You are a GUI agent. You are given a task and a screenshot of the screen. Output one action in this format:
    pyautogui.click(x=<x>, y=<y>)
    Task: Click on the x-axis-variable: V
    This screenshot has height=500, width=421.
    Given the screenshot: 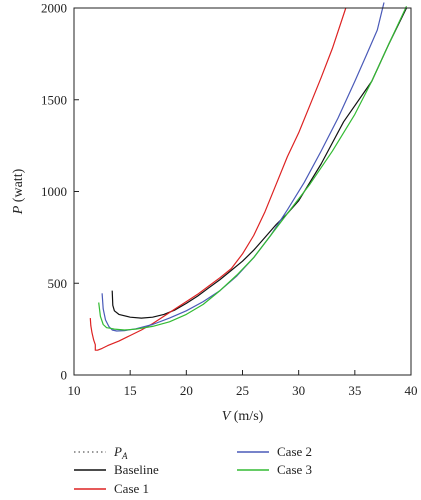 What is the action you would take?
    pyautogui.click(x=227, y=416)
    